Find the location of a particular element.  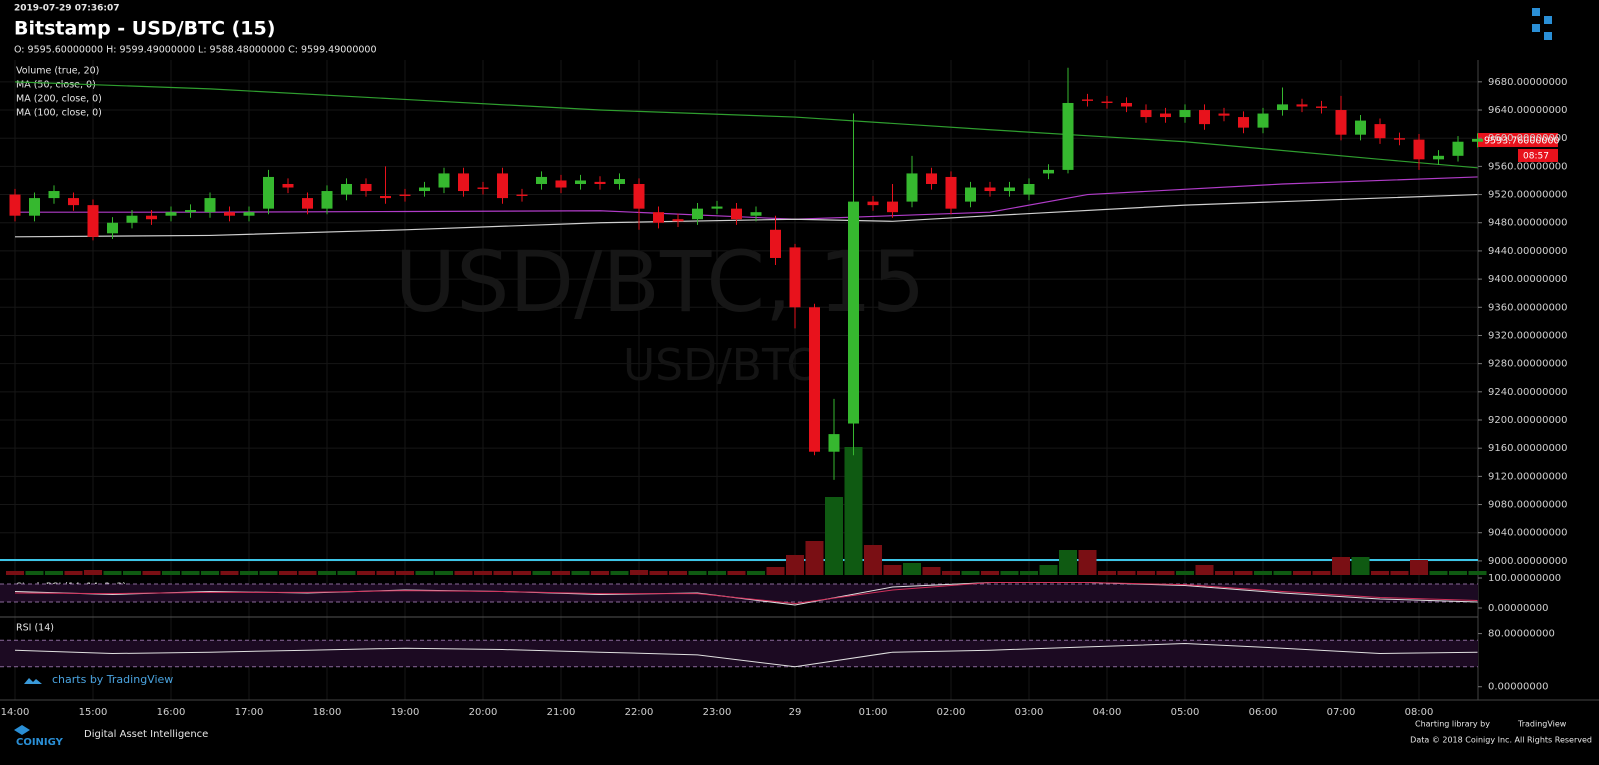

y-tick-label: 9560.00000000 is located at coordinates (1528, 166).